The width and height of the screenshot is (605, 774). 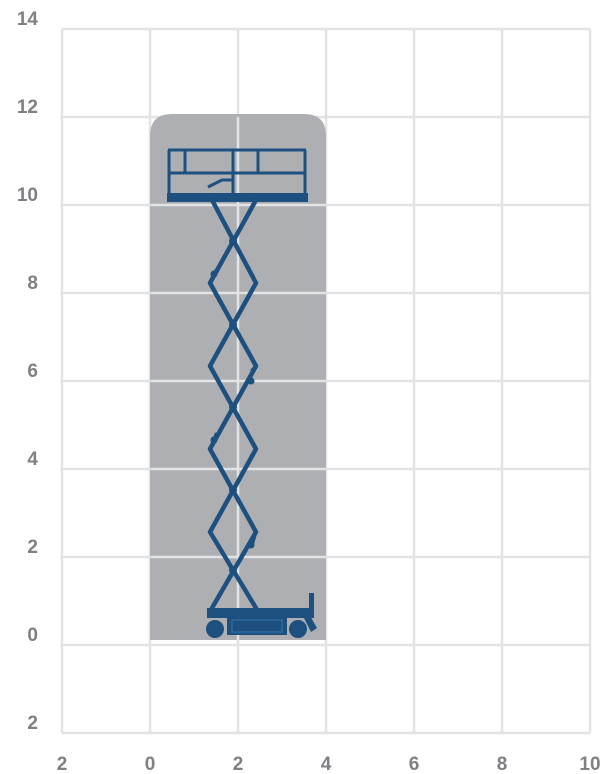 What do you see at coordinates (298, 629) in the screenshot?
I see `wheel-rear` at bounding box center [298, 629].